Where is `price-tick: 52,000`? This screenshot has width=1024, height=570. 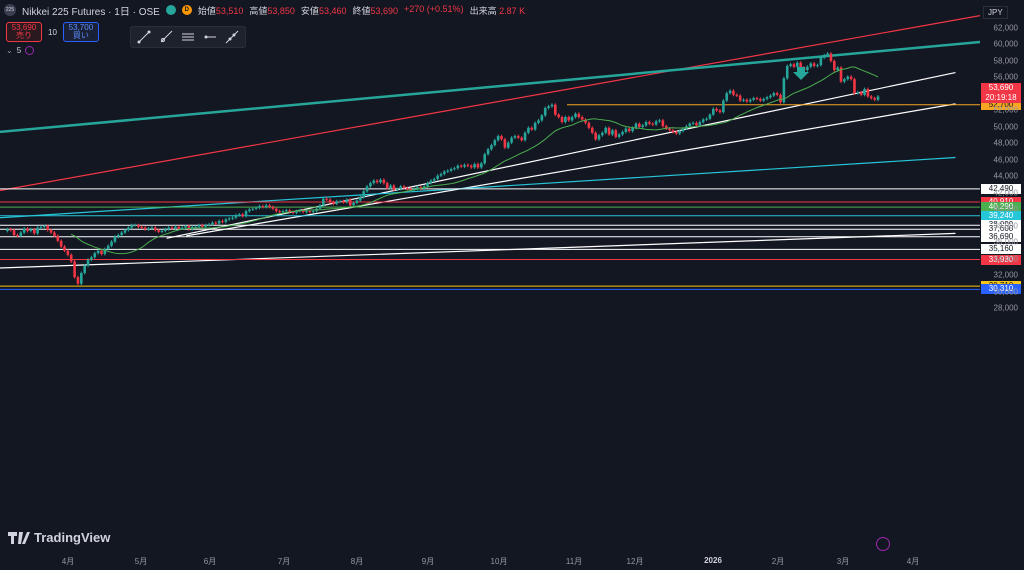
price-tick: 52,000 is located at coordinates (1005, 110).